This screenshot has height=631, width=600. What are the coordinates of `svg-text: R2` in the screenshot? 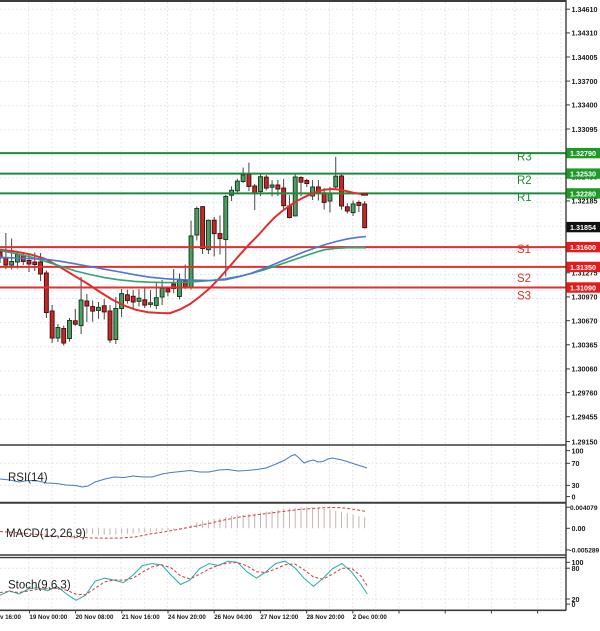 It's located at (524, 181).